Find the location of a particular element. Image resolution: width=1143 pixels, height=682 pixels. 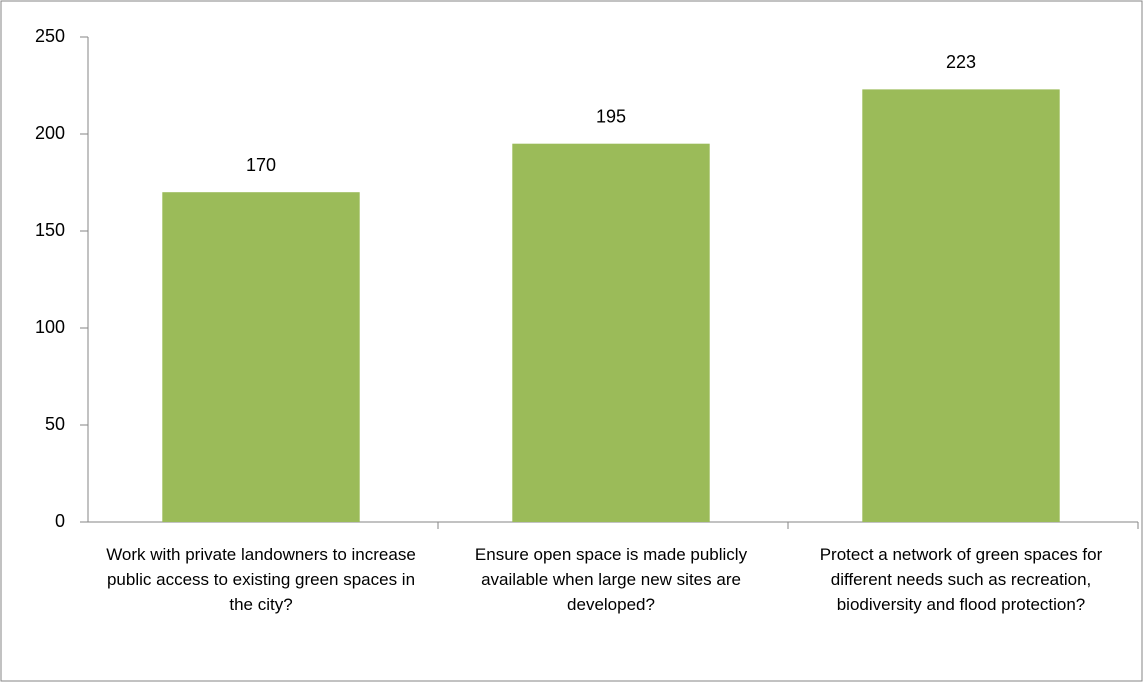

y-tick-label: 200 is located at coordinates (50, 133).